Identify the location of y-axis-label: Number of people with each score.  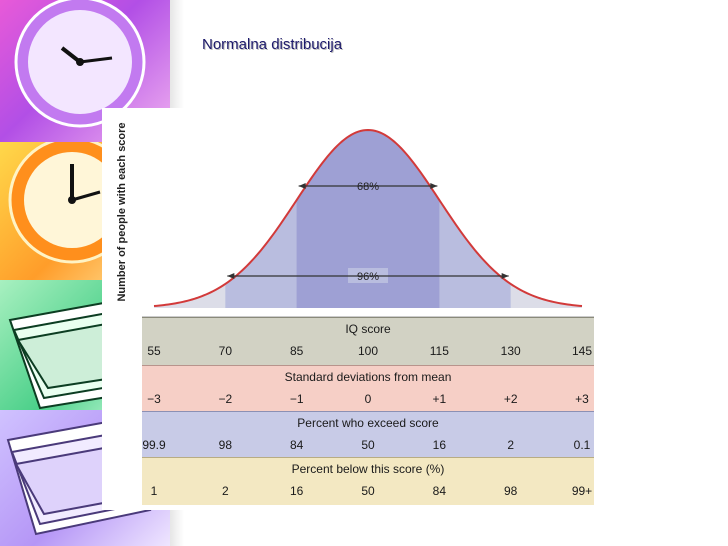
(122, 212).